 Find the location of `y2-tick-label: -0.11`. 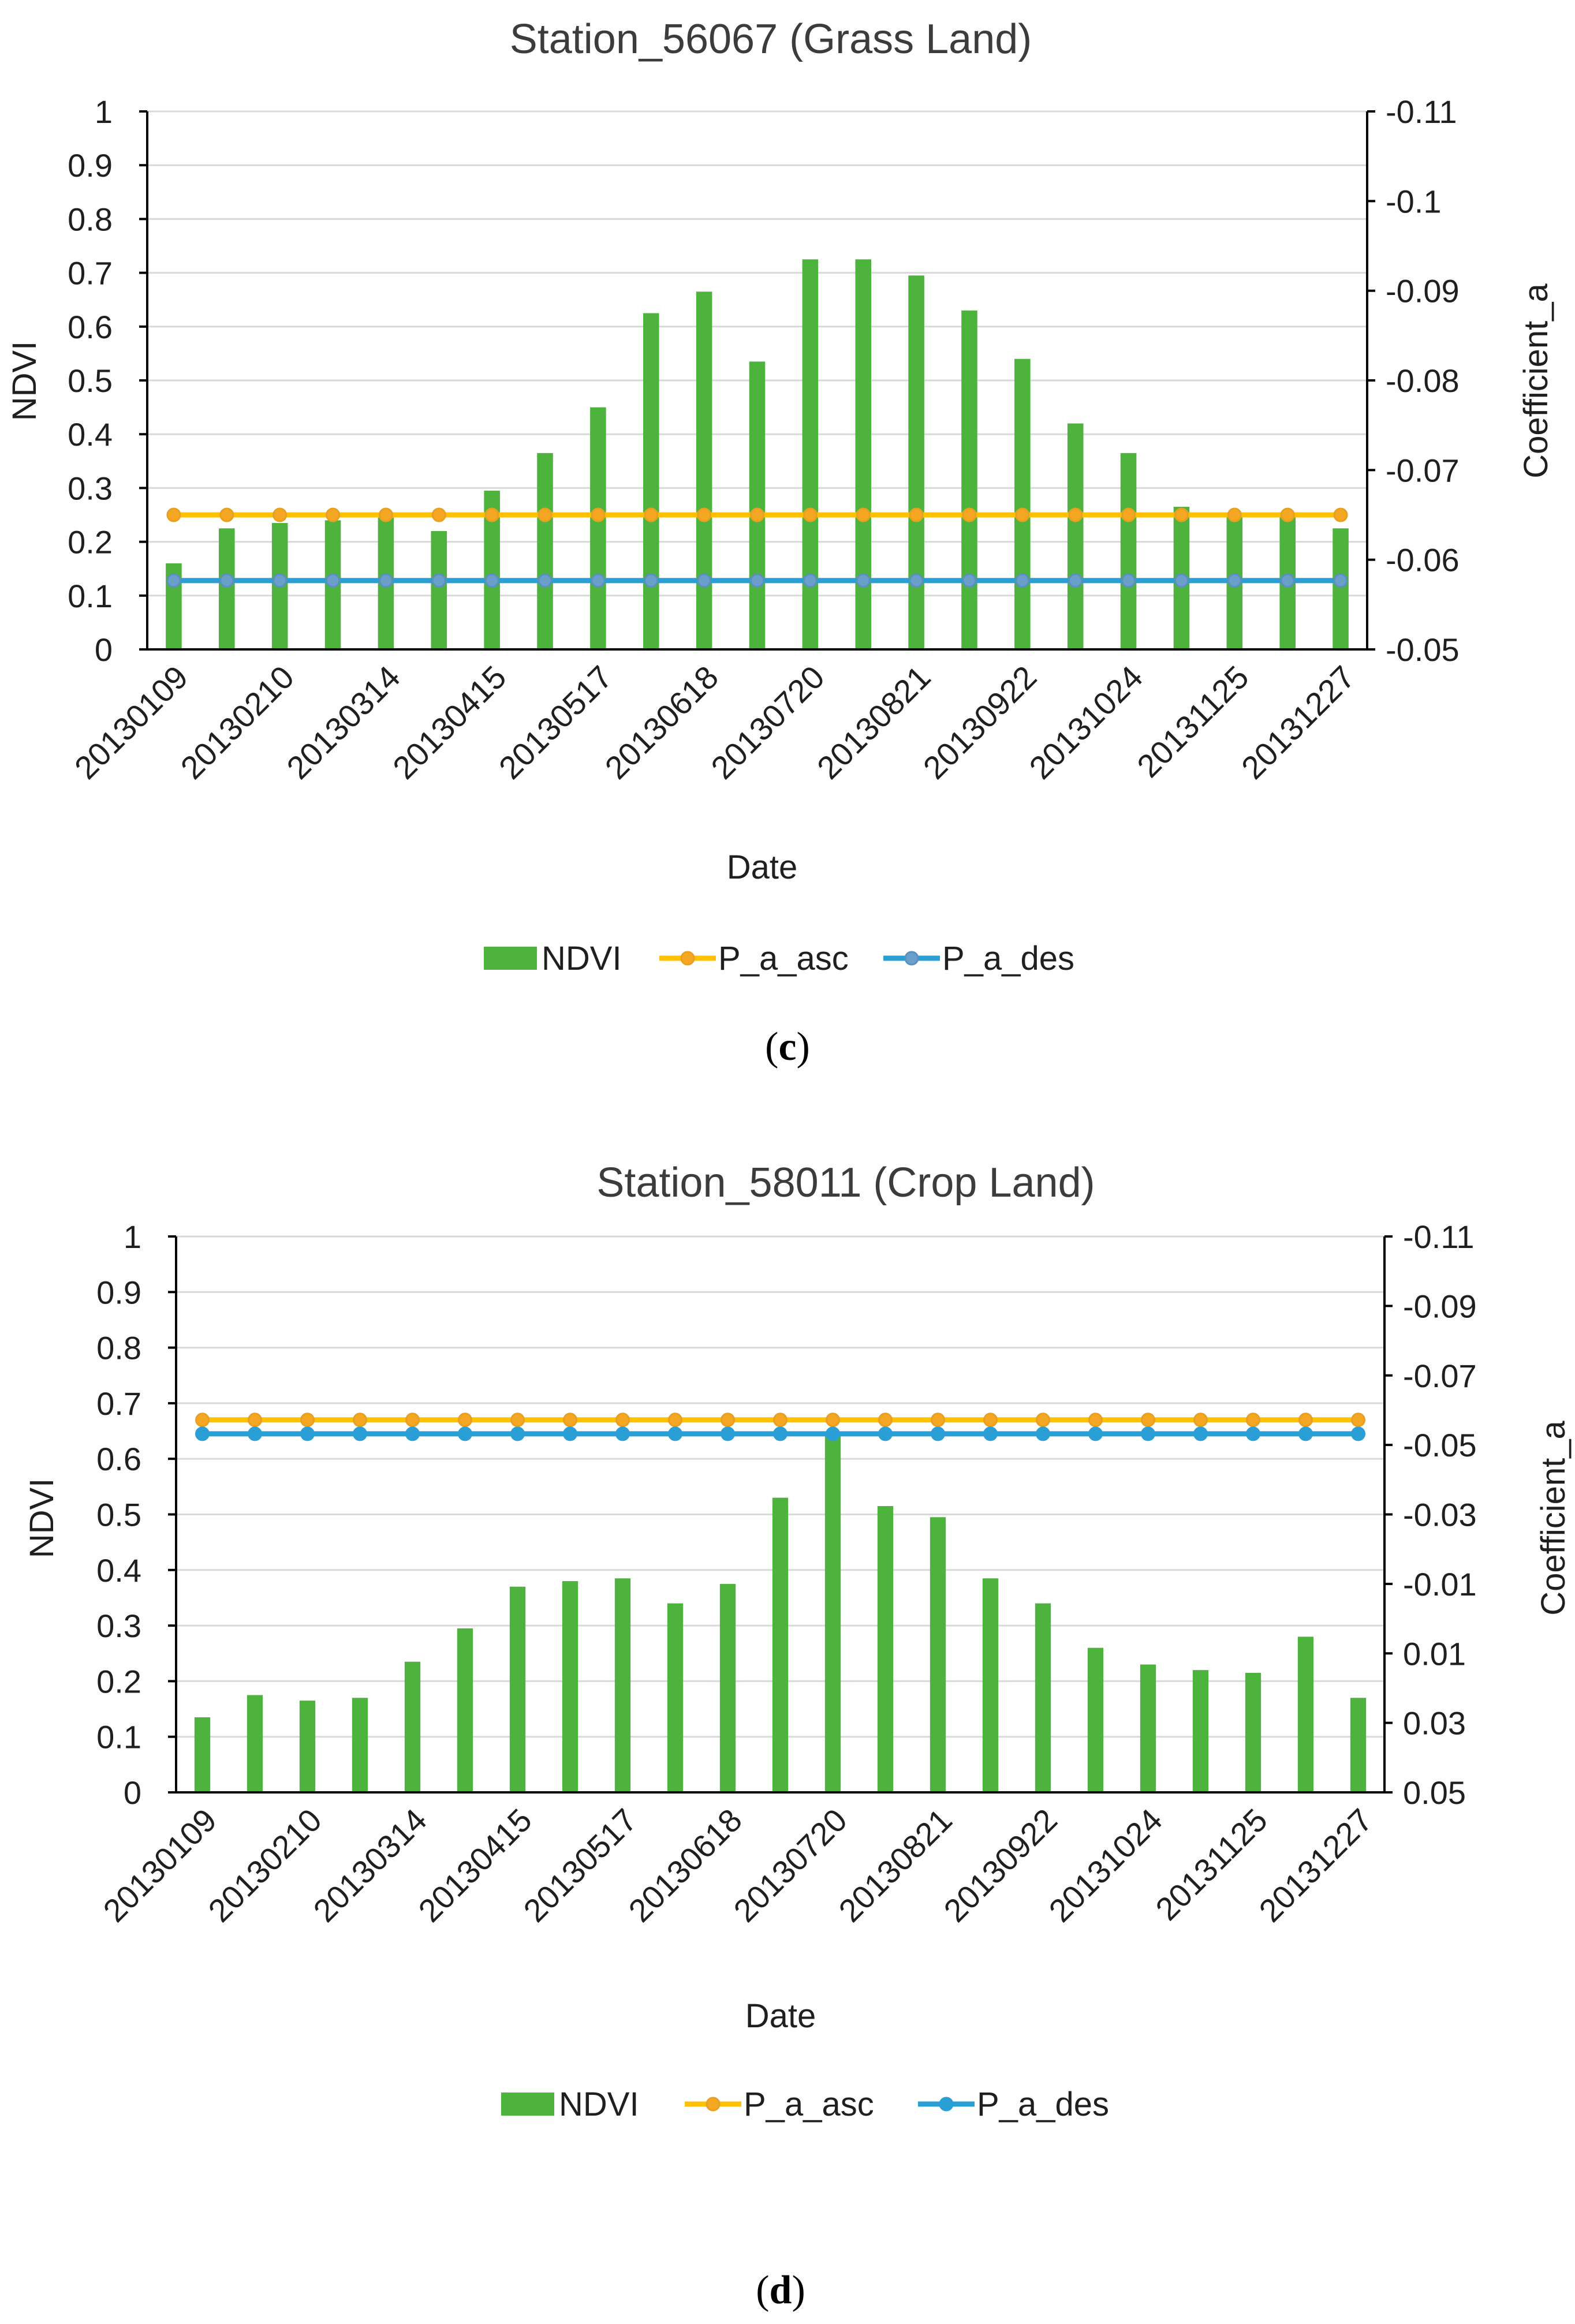

y2-tick-label: -0.11 is located at coordinates (1421, 112).